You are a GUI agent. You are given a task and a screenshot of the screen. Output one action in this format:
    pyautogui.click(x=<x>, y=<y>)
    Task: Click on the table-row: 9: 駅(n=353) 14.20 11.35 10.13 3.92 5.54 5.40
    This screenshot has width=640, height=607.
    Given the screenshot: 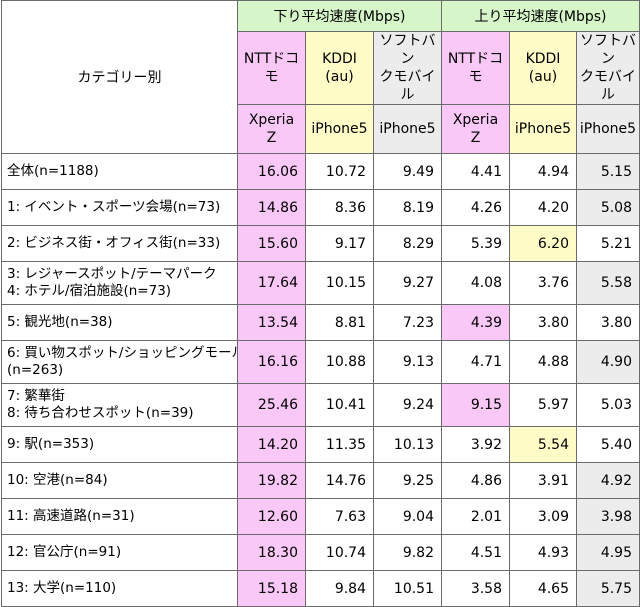 What is the action you would take?
    pyautogui.click(x=320, y=444)
    